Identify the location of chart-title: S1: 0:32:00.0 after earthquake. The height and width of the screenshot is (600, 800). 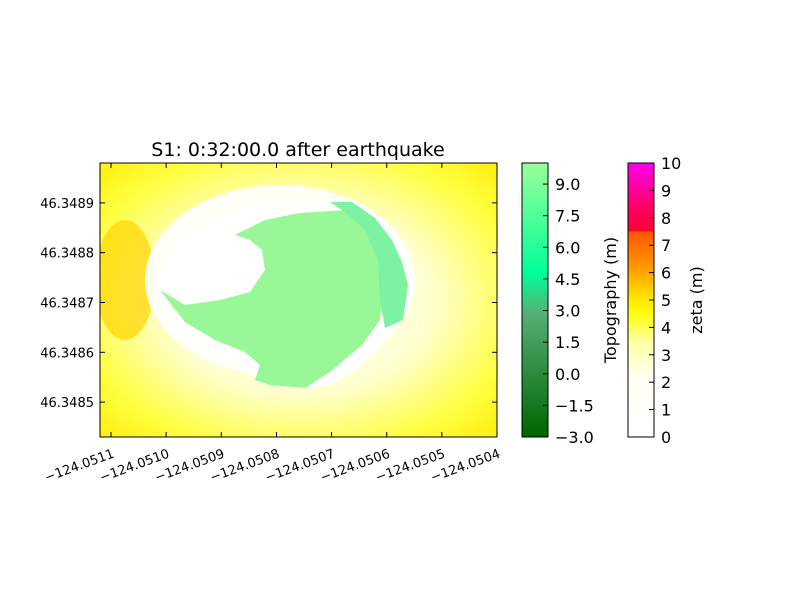
(297, 150).